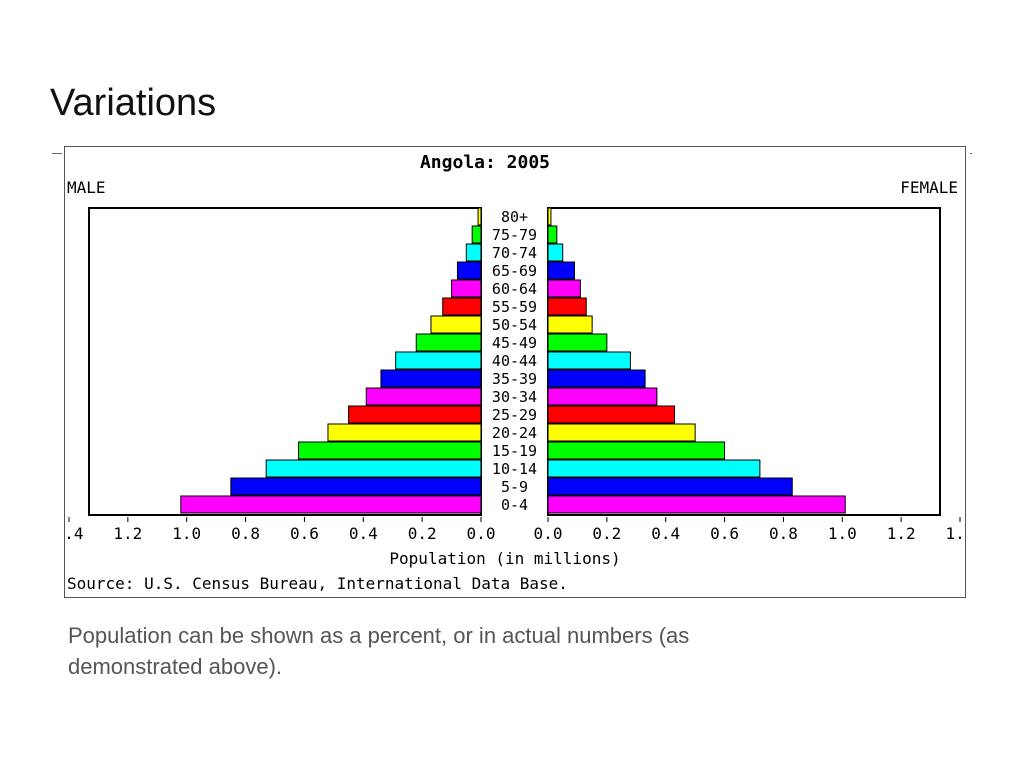 The height and width of the screenshot is (768, 1024). Describe the element at coordinates (514, 253) in the screenshot. I see `age-group-label: 70-74` at that location.